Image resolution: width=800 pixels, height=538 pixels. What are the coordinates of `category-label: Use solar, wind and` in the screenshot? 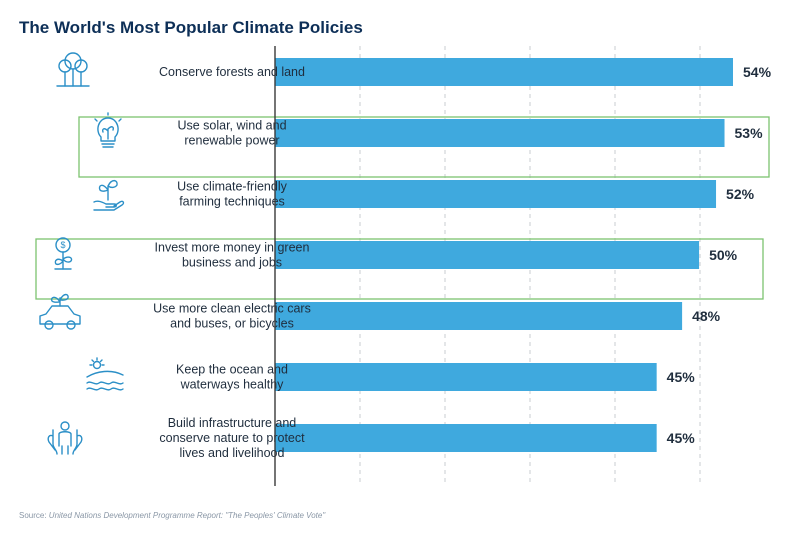 It's located at (231, 126).